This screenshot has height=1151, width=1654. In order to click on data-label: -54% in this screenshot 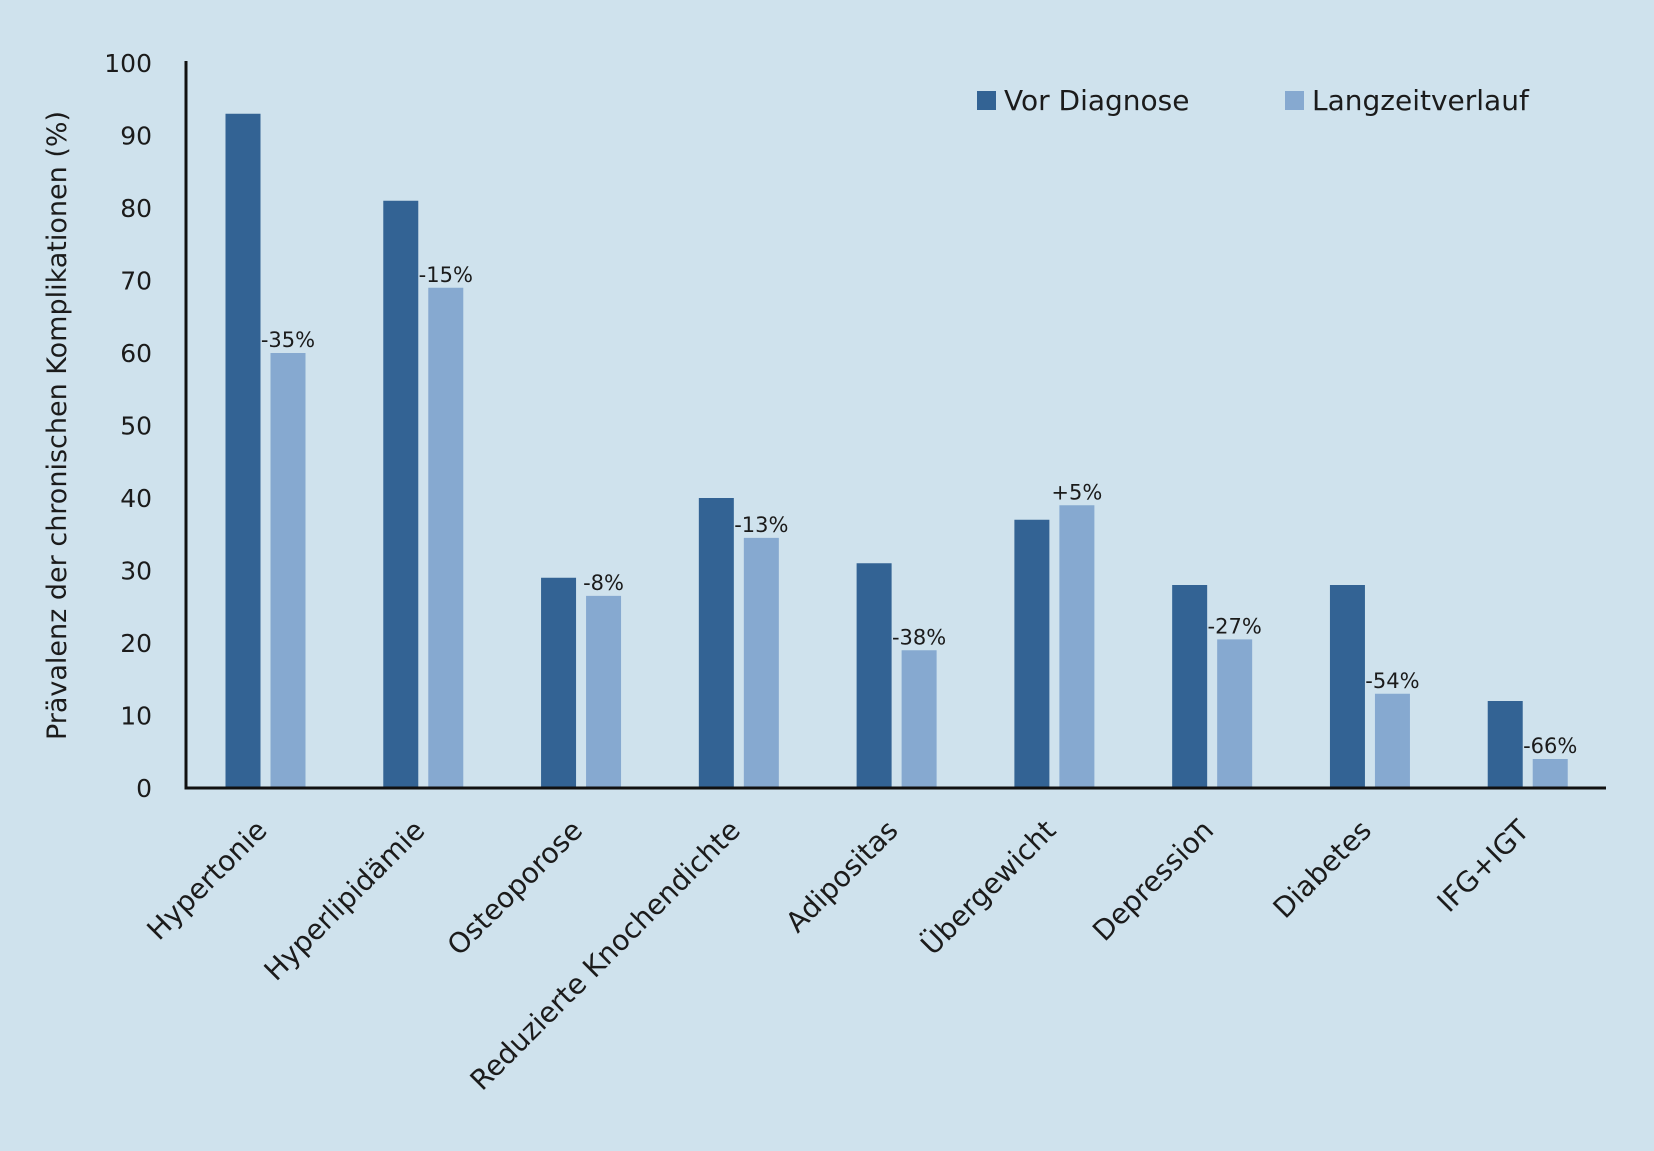, I will do `click(1392, 681)`.